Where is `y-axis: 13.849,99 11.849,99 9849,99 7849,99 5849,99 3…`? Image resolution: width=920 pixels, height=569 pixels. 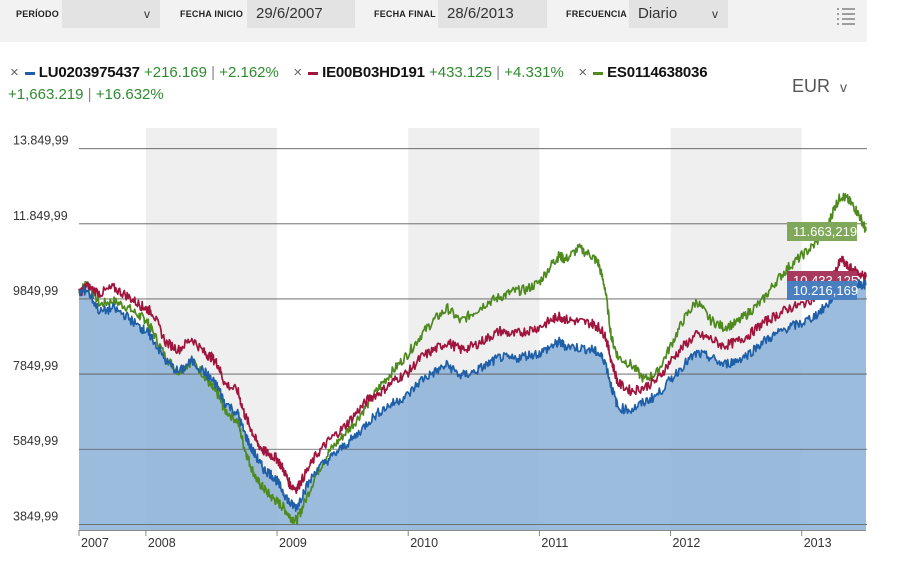 y-axis: 13.849,99 11.849,99 9849,99 7849,99 5849,99 3… is located at coordinates (41, 329).